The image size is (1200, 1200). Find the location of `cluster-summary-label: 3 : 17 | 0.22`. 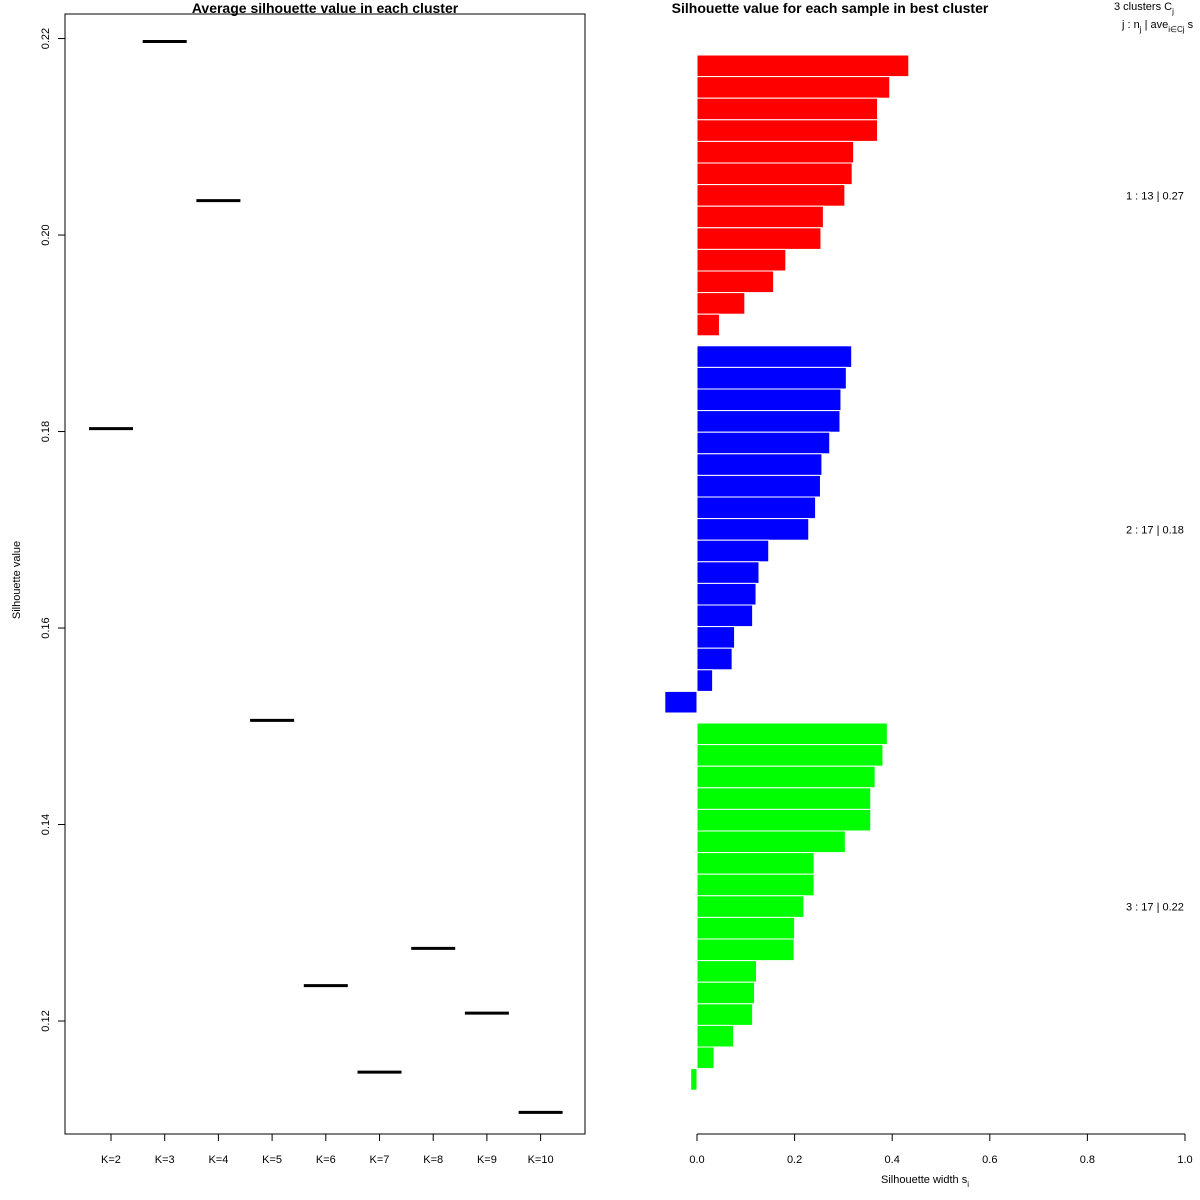

cluster-summary-label: 3 : 17 | 0.22 is located at coordinates (1155, 908).